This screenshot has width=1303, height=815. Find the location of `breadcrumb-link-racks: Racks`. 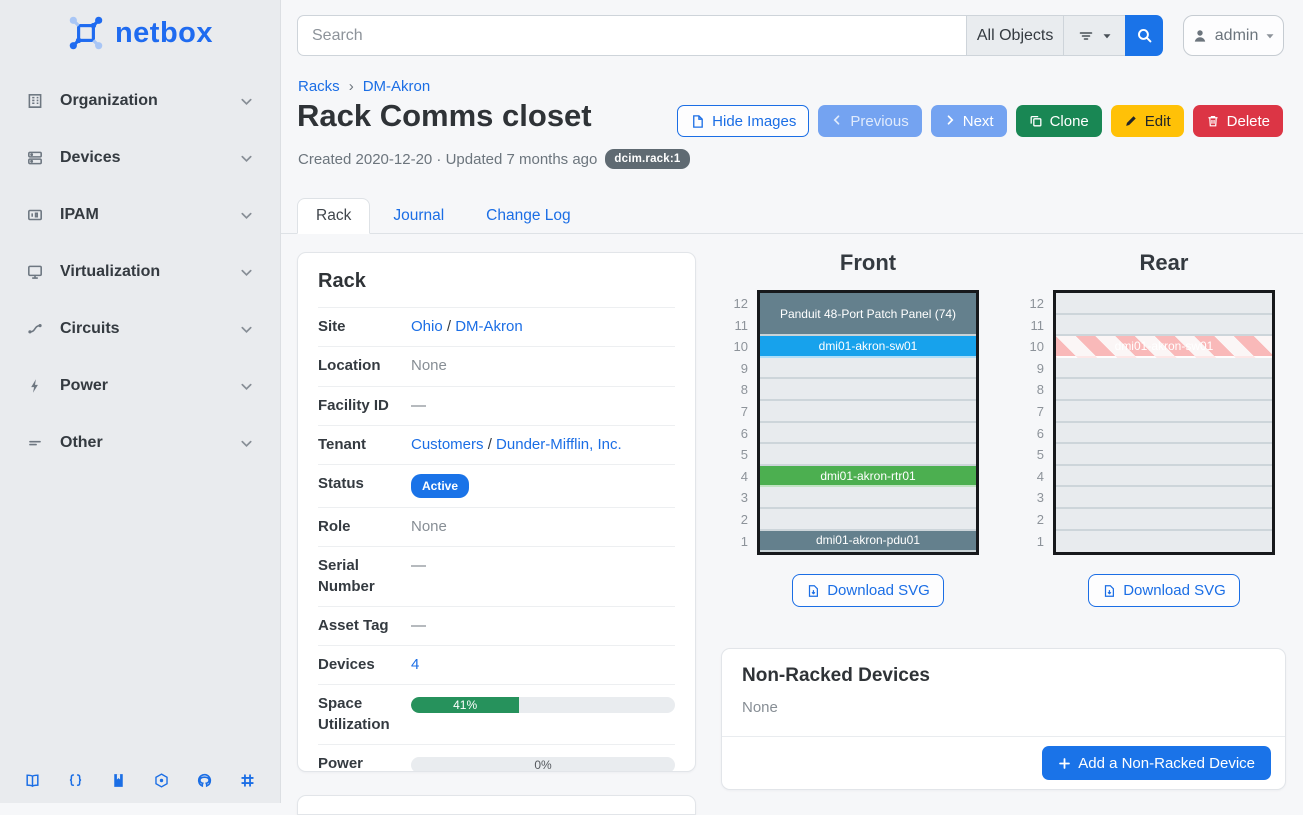

breadcrumb-link-racks: Racks is located at coordinates (319, 86).